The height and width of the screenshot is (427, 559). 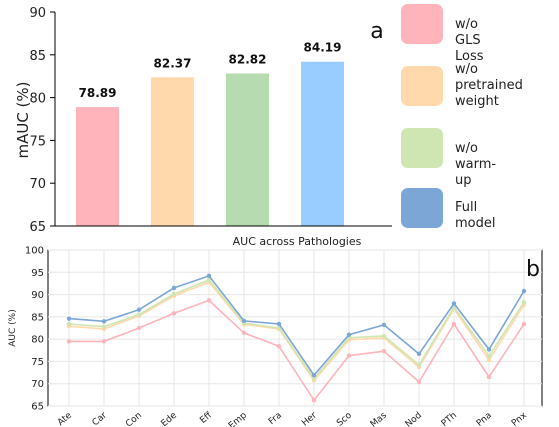 What do you see at coordinates (476, 164) in the screenshot?
I see `legend-label-warmup: w/o warm-up` at bounding box center [476, 164].